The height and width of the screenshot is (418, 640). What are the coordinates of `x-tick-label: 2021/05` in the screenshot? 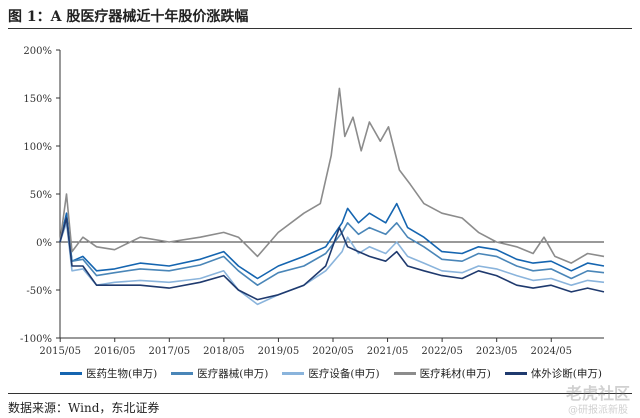 It's located at (388, 351).